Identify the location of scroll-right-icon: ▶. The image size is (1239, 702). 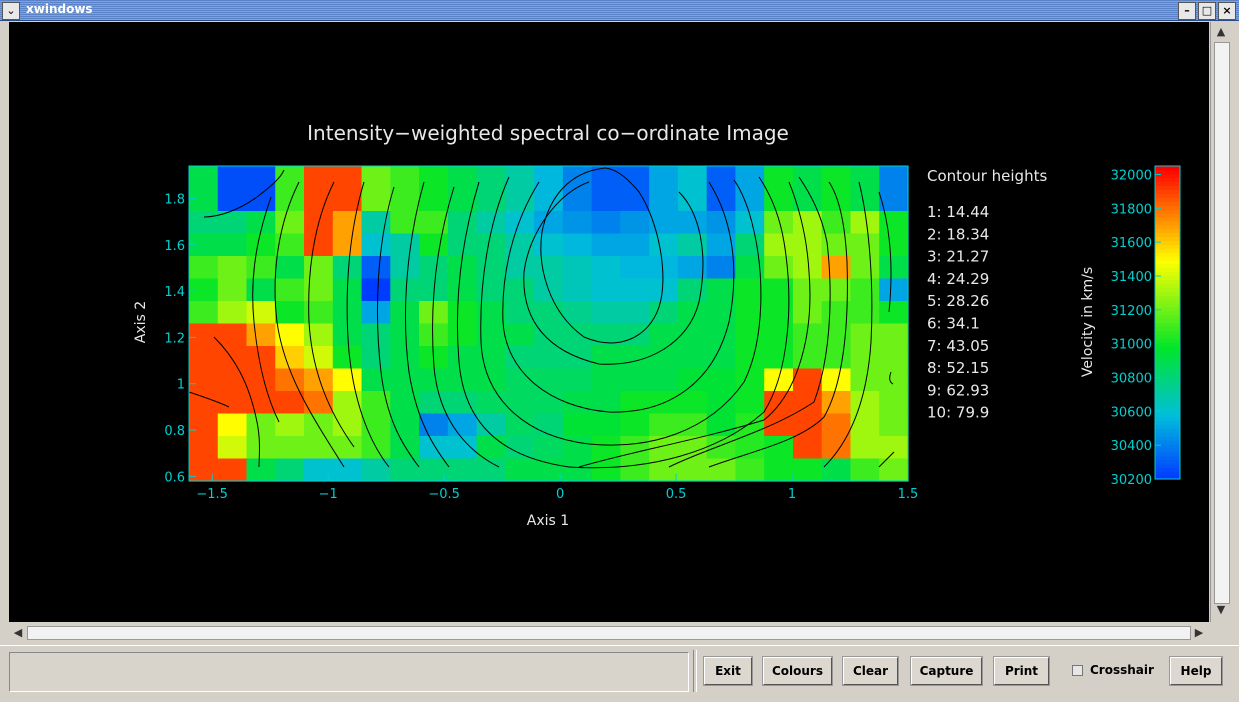
(1199, 632).